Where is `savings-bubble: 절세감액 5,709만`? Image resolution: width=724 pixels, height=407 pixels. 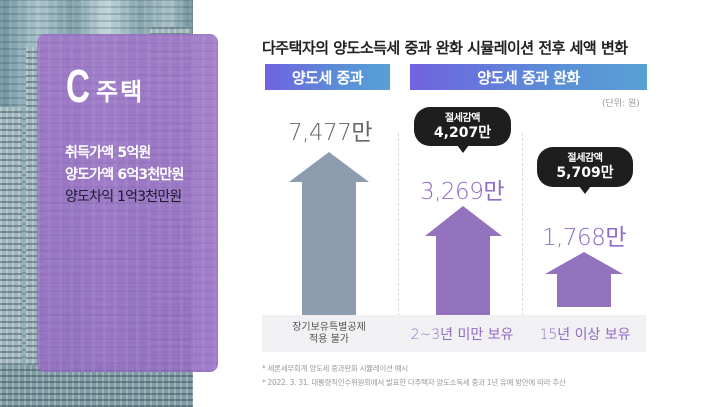
savings-bubble: 절세감액 5,709만 is located at coordinates (585, 170).